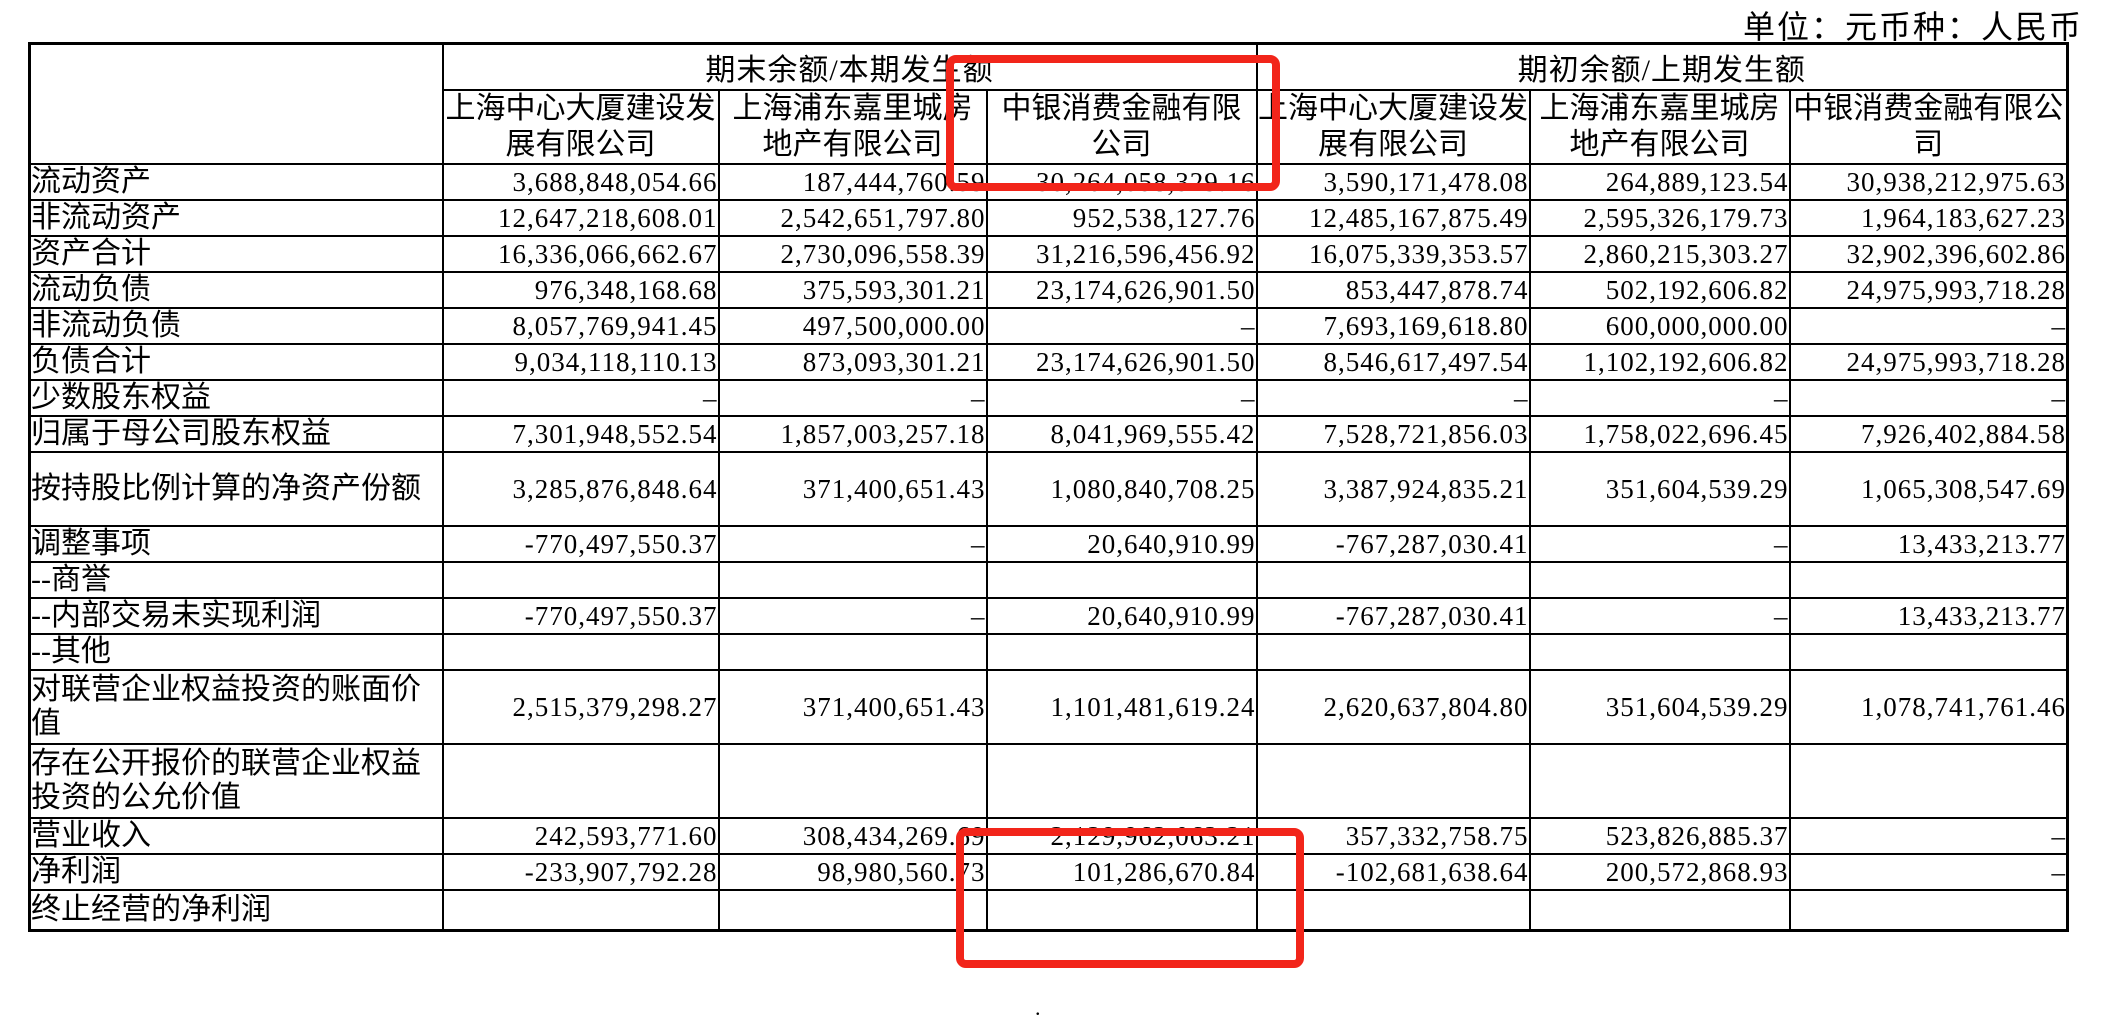 This screenshot has height=1023, width=2101. I want to click on value-cell: 3,387,924,835.21, so click(1393, 489).